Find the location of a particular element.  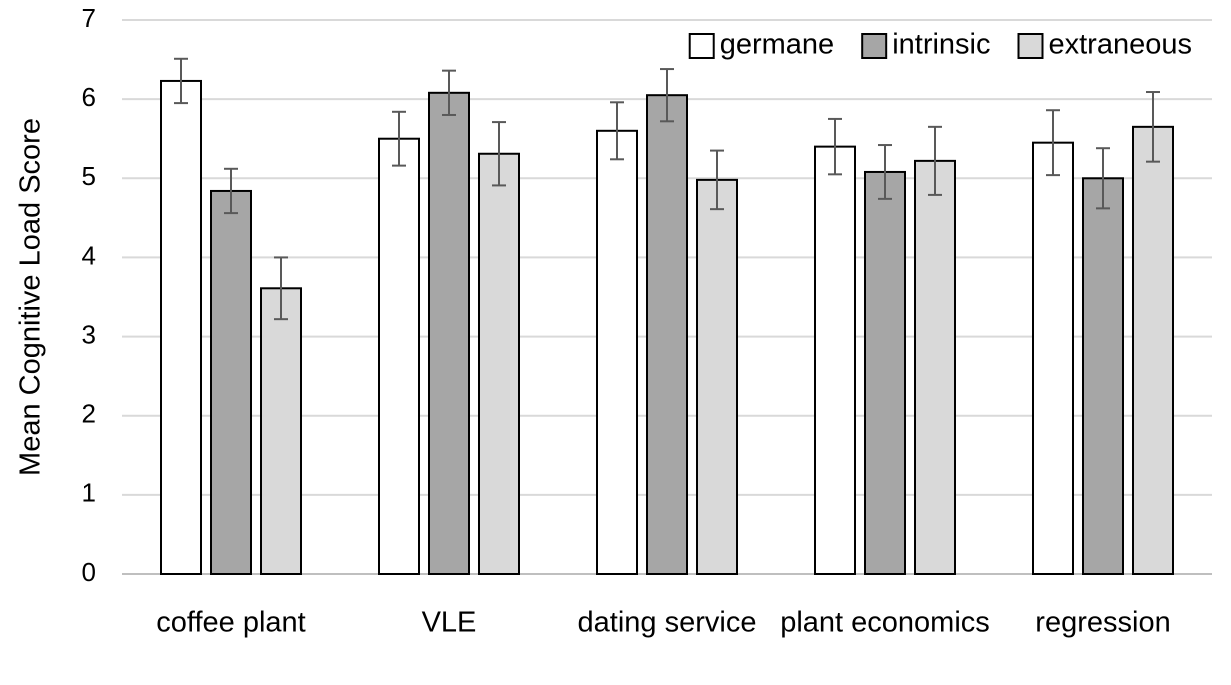

x-tick-label: coffee plant is located at coordinates (230, 623).